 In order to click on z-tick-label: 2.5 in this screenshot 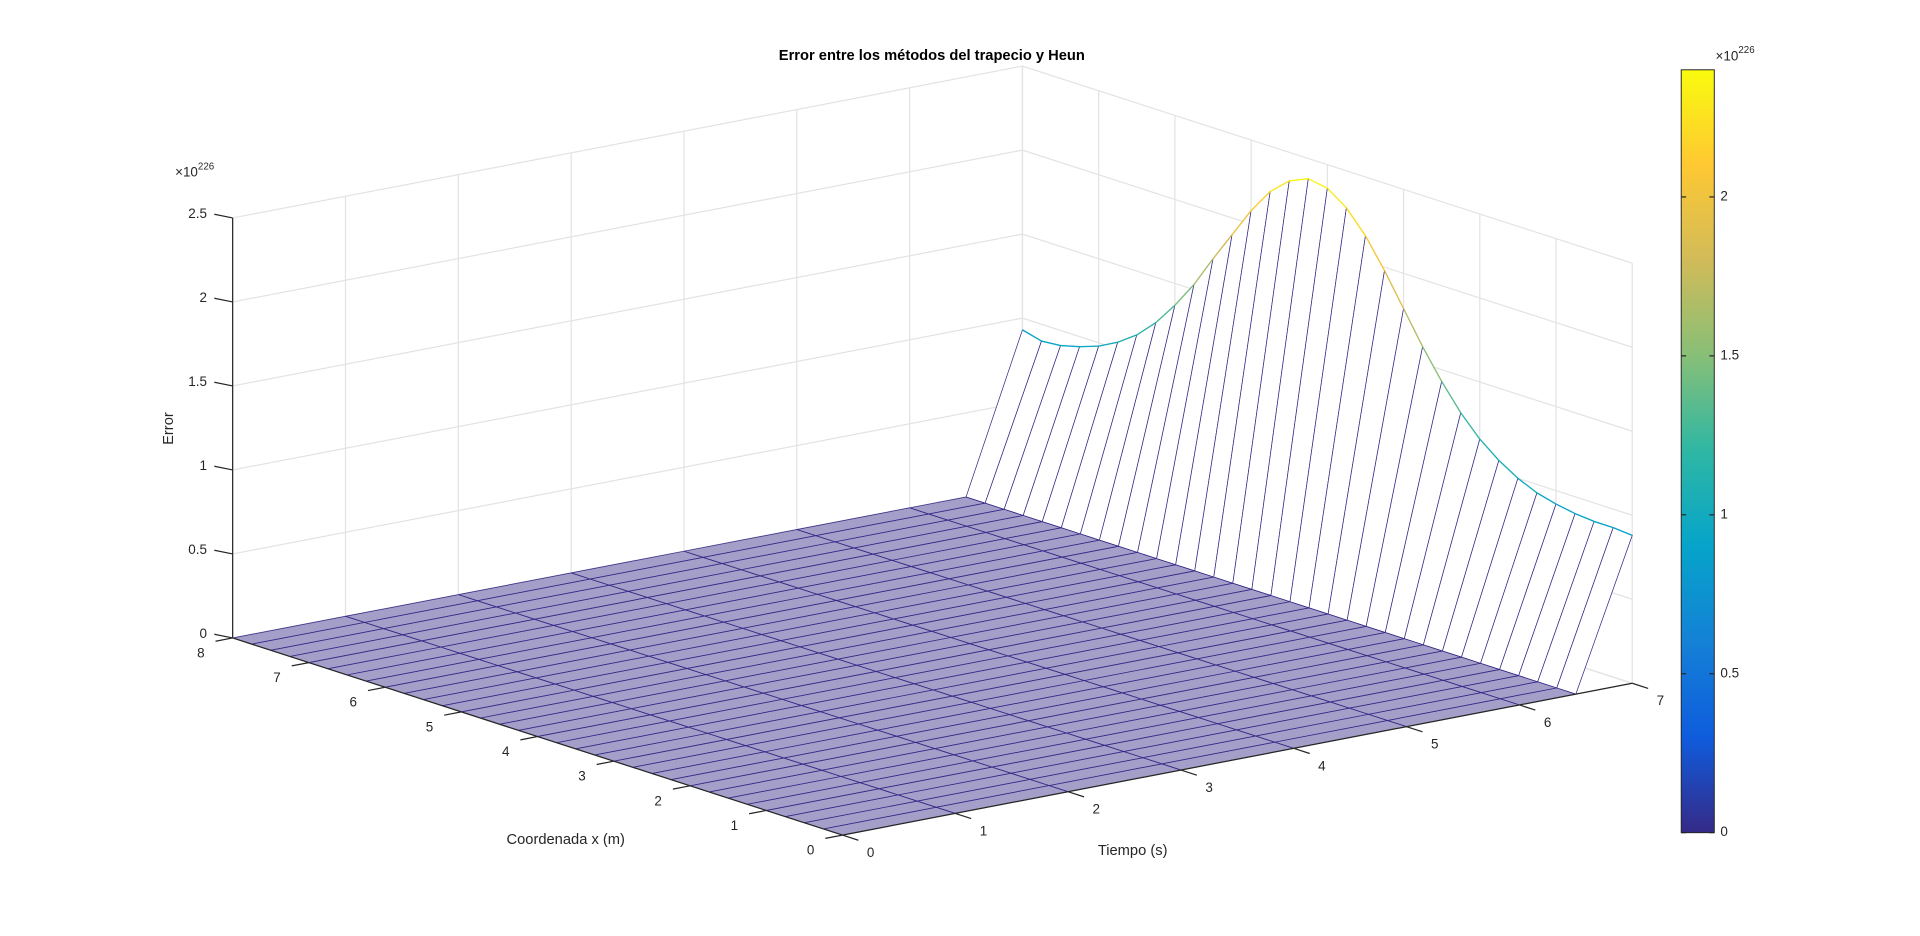, I will do `click(197, 213)`.